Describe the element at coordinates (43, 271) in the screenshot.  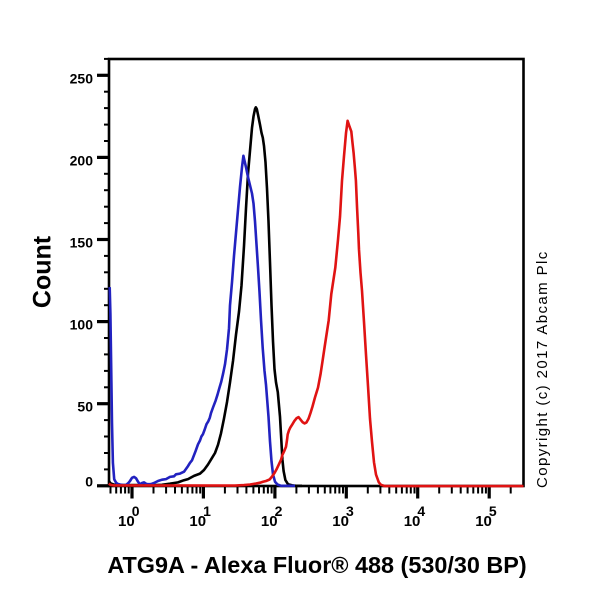
I see `svg-text: Count` at that location.